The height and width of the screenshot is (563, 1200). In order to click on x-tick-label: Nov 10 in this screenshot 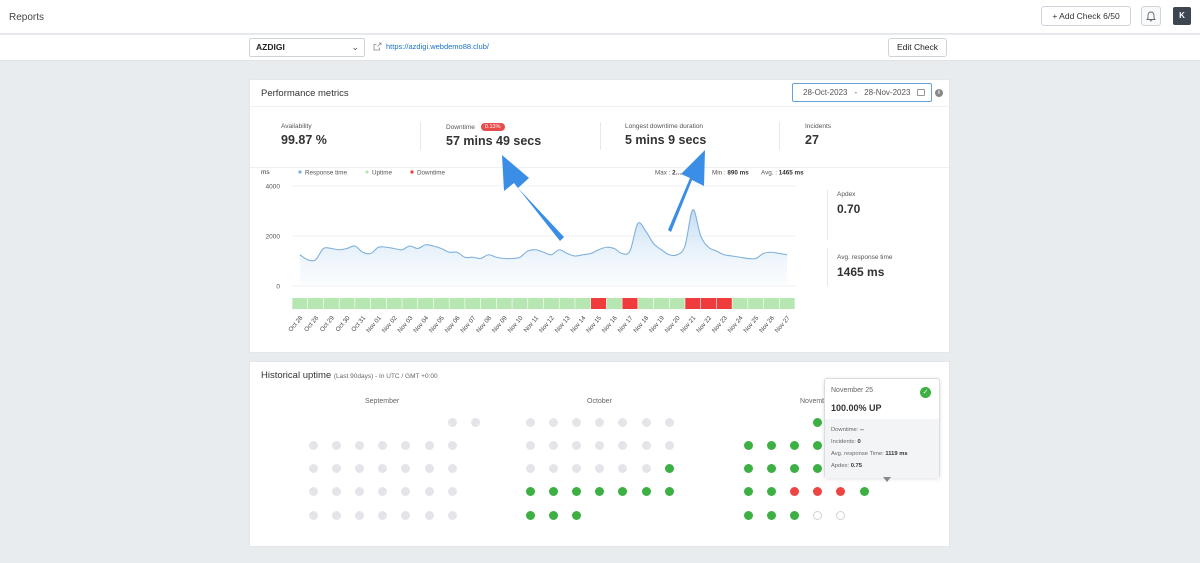, I will do `click(515, 324)`.